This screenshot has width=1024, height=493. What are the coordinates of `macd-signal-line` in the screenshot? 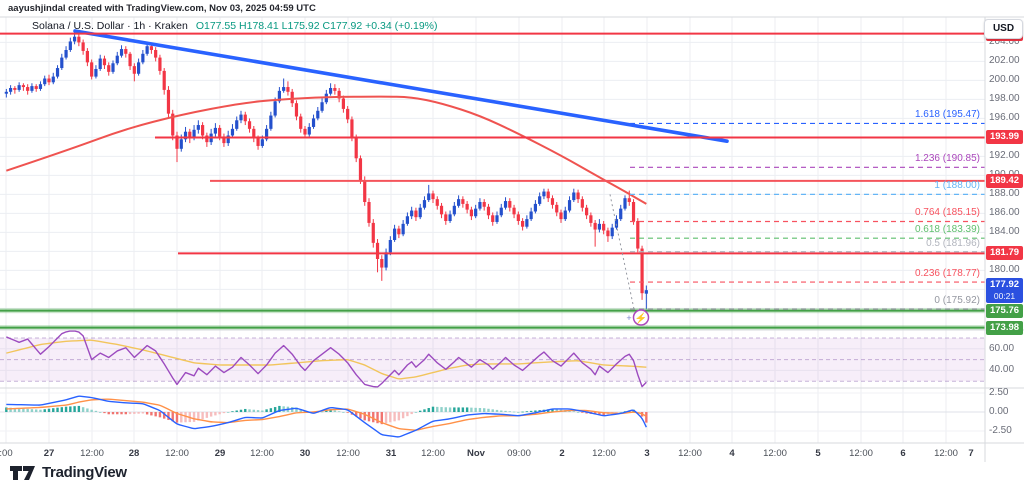 It's located at (326, 414).